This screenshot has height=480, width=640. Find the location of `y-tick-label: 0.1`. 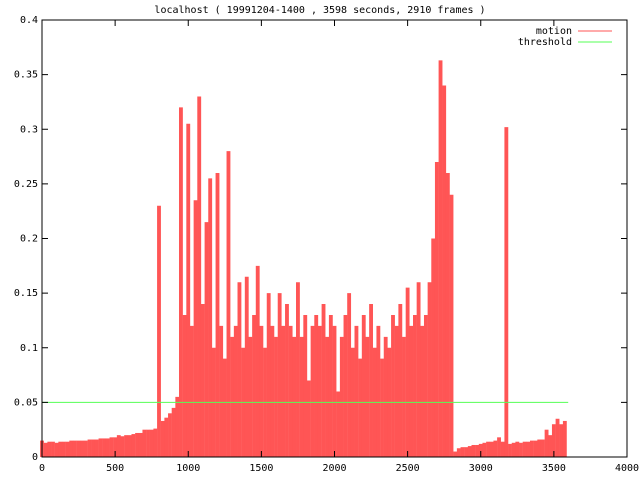

y-tick-label: 0.1 is located at coordinates (29, 348).